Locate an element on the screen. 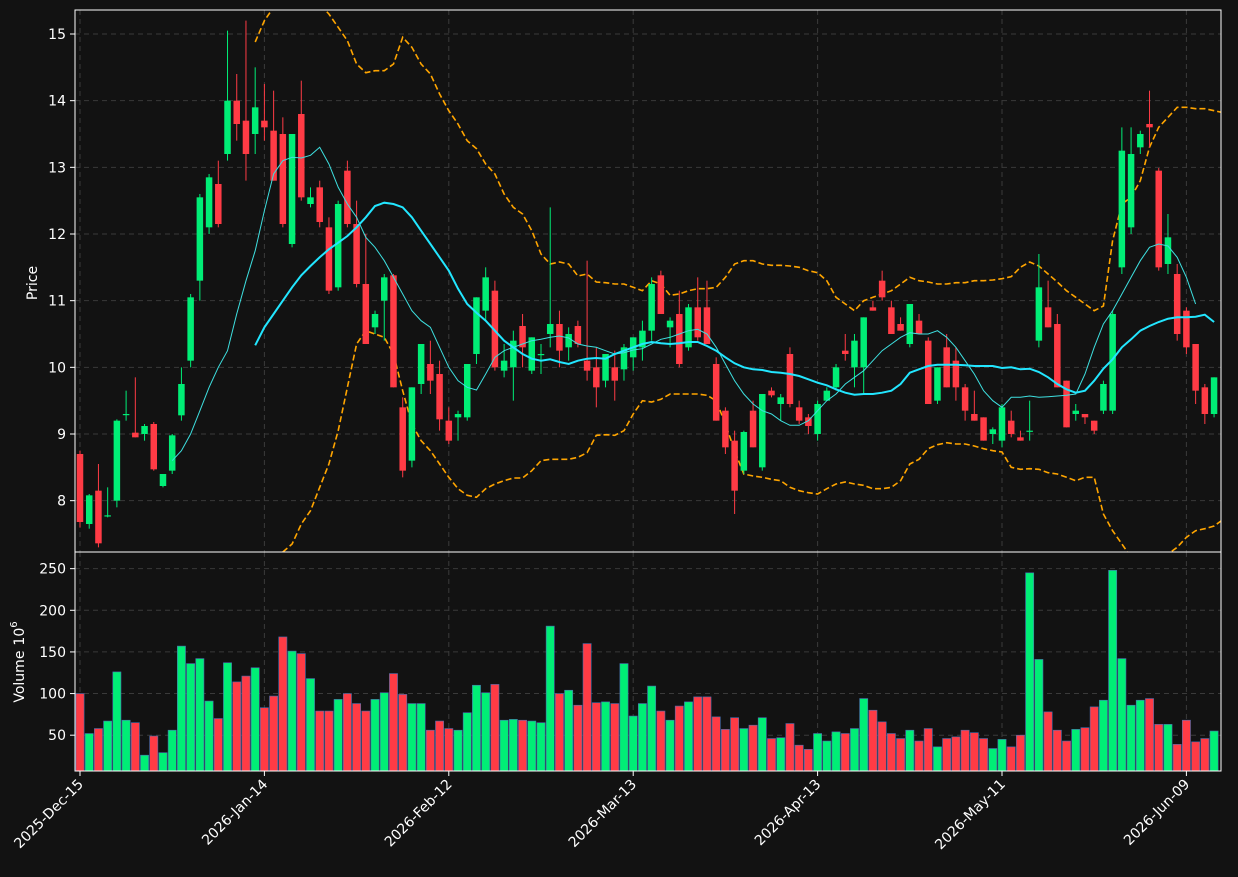 This screenshot has width=1238, height=877. volume-axis-label: Volume 106 is located at coordinates (18, 661).